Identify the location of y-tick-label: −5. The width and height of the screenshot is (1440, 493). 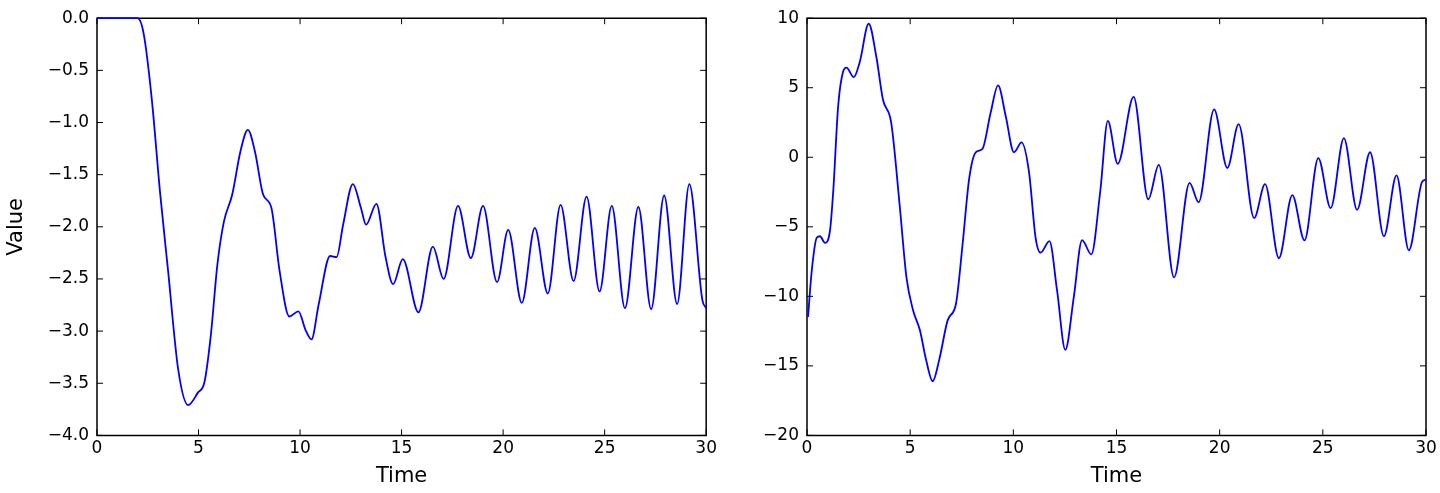
(786, 225).